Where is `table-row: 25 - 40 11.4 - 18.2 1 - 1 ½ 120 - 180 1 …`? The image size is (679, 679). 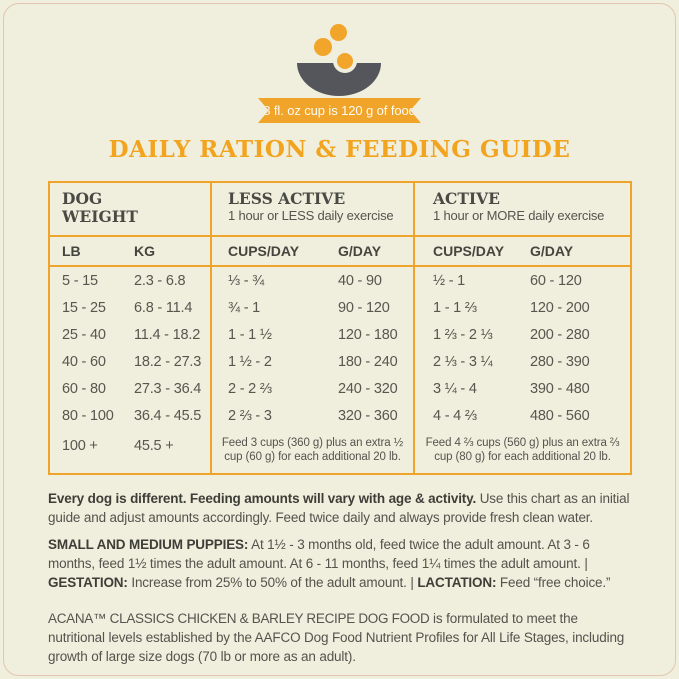
table-row: 25 - 40 11.4 - 18.2 1 - 1 ½ 120 - 180 1 … is located at coordinates (340, 334).